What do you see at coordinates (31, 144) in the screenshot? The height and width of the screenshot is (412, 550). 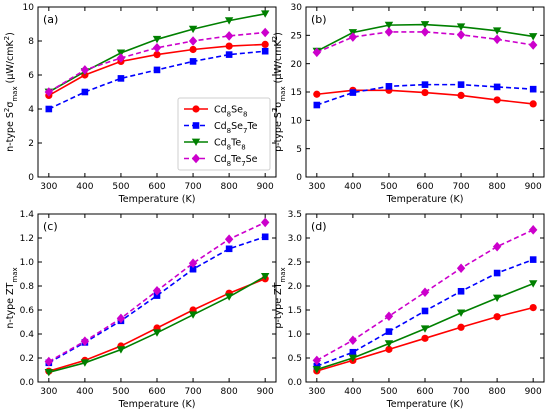 I see `y-tick-label: 2` at bounding box center [31, 144].